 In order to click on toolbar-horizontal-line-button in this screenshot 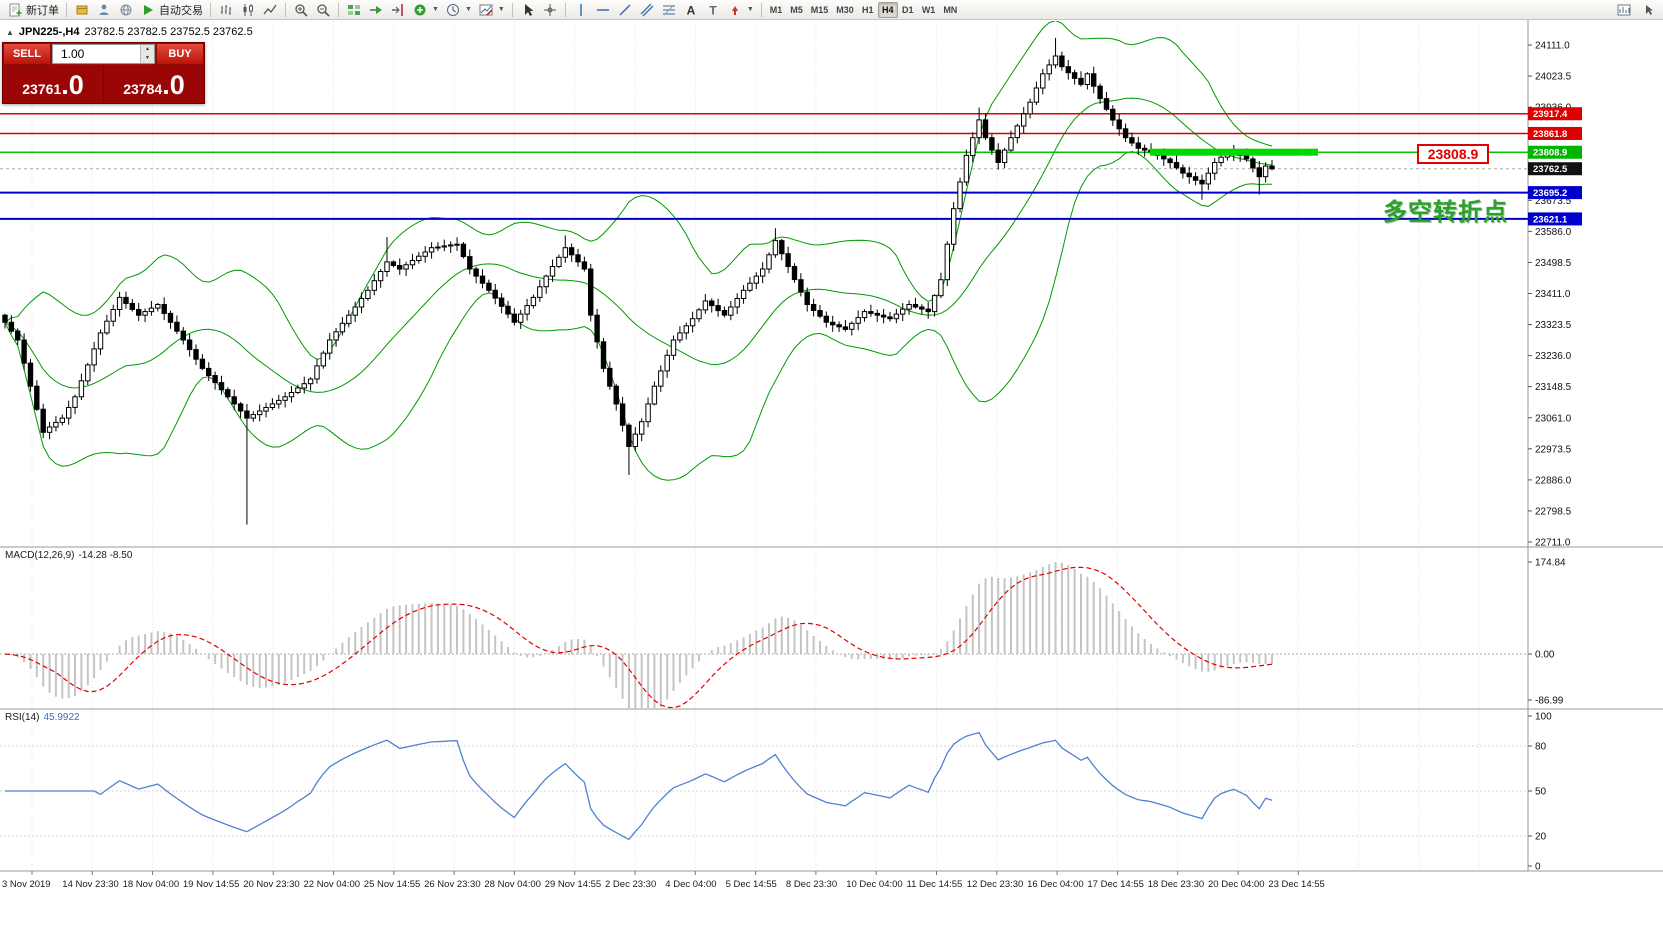, I will do `click(603, 10)`.